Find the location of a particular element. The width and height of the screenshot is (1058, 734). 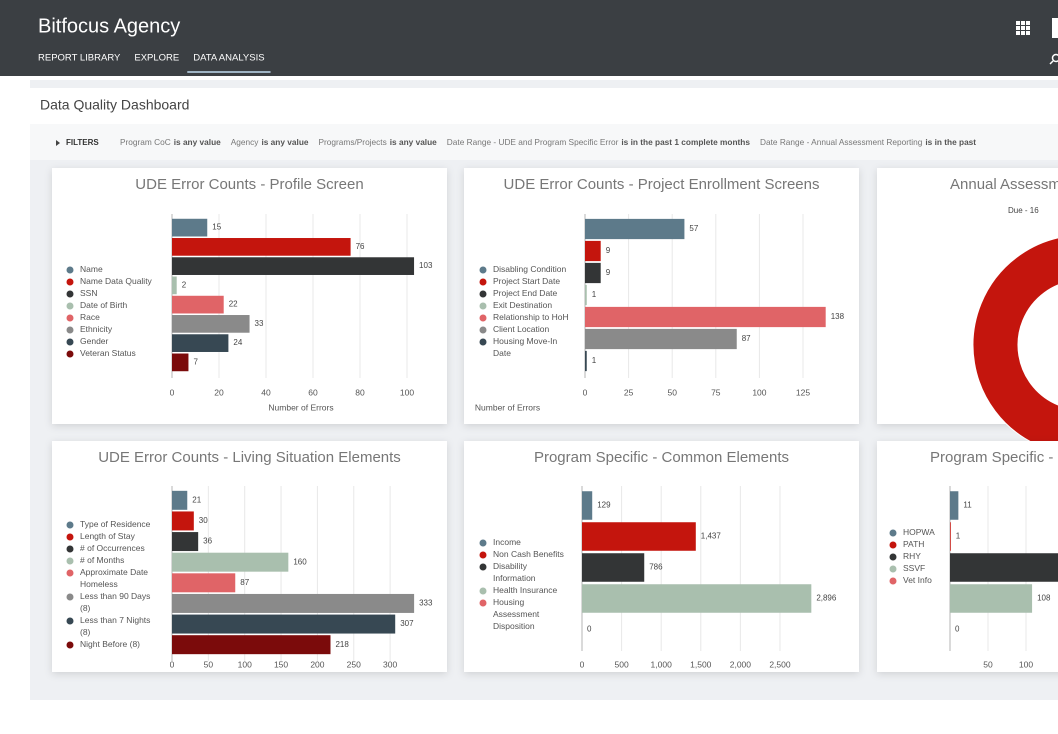

value-label: 76 is located at coordinates (360, 246).